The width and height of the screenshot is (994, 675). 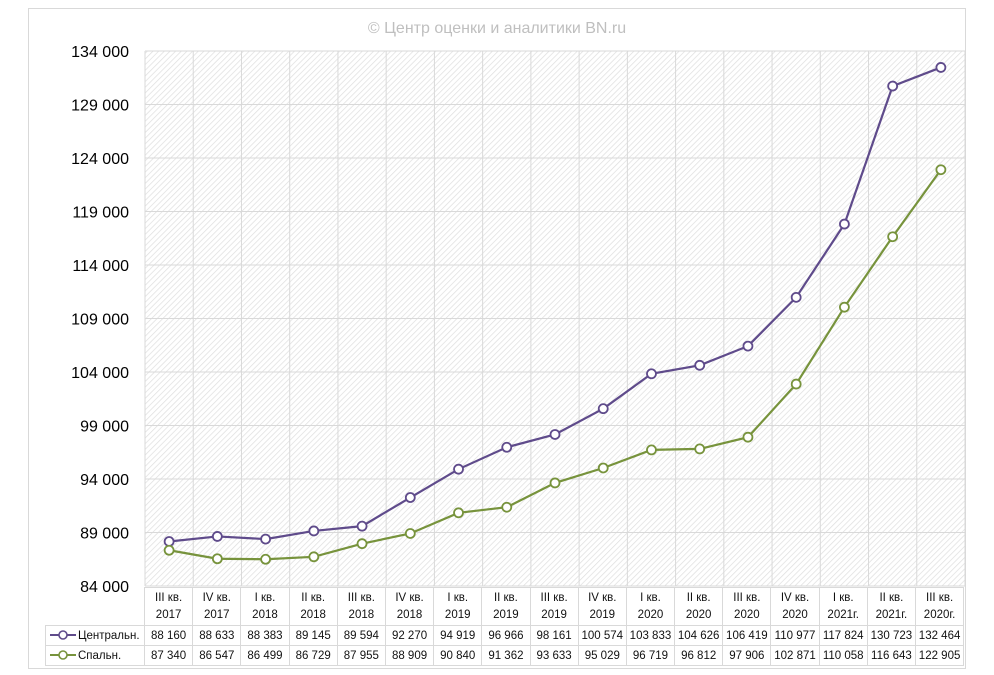 I want to click on data-value-cell: 86 729, so click(x=313, y=655).